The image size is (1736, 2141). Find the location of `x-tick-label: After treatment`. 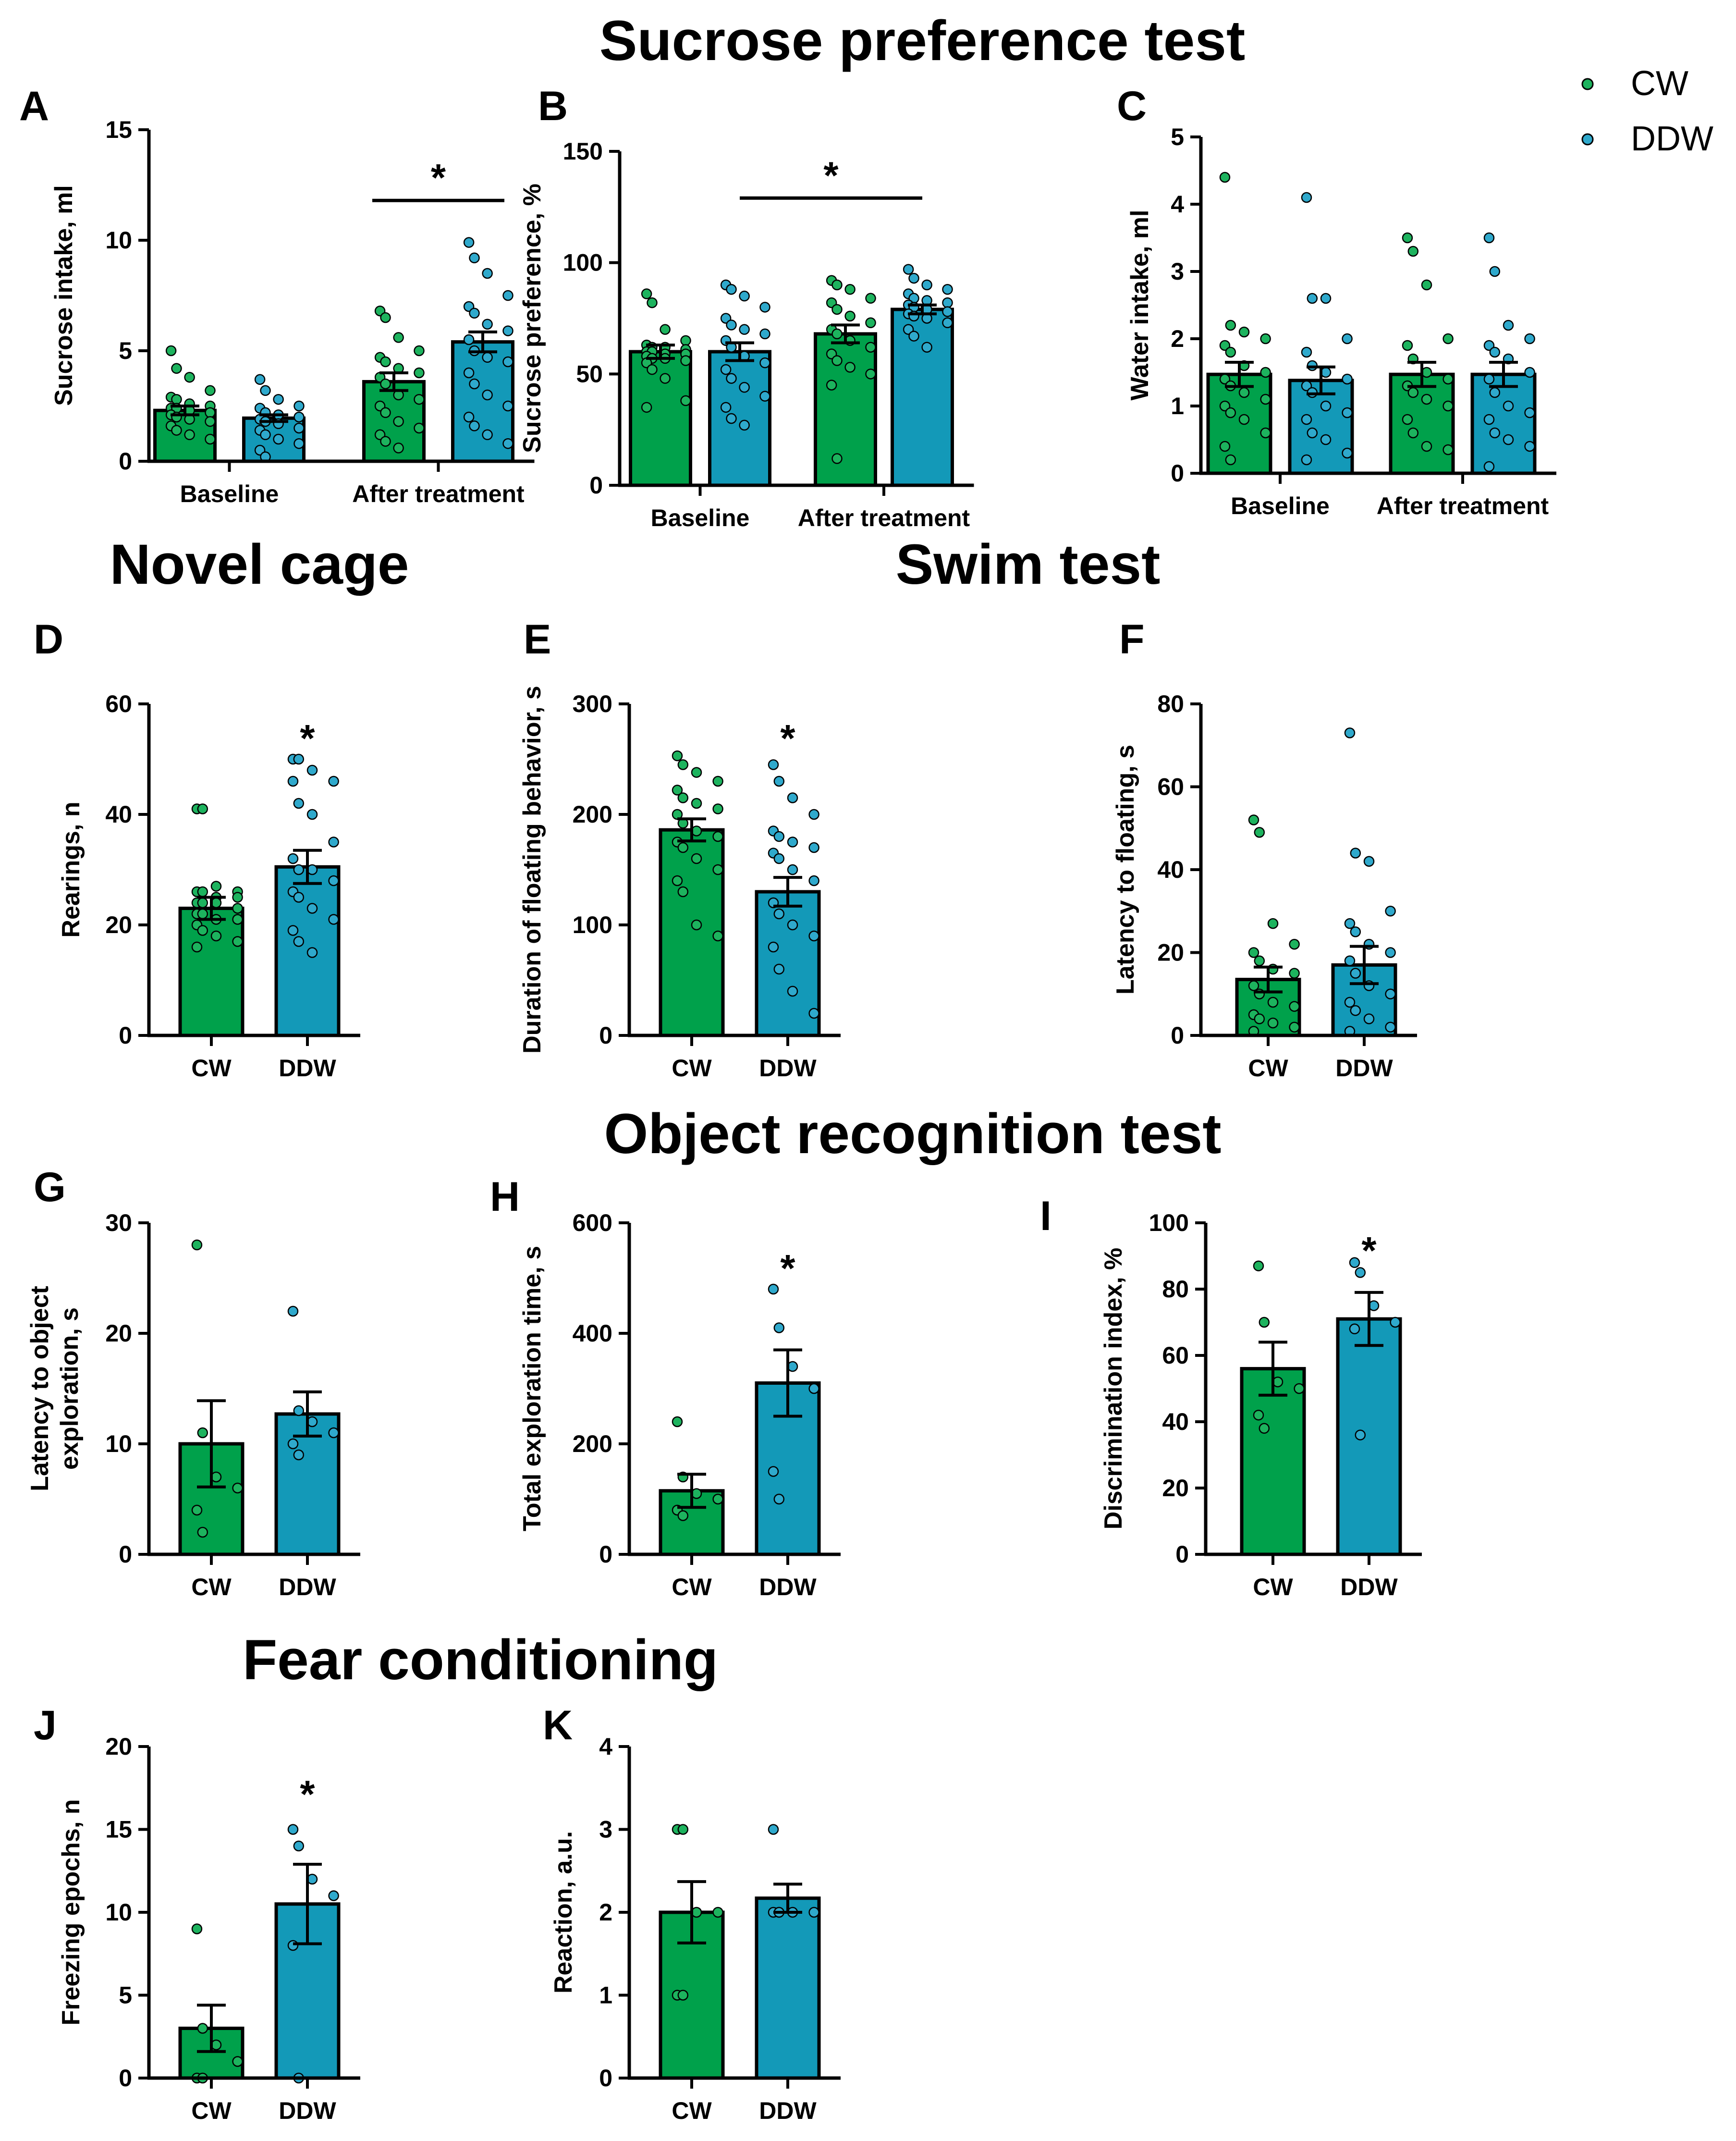

x-tick-label: After treatment is located at coordinates (438, 493).